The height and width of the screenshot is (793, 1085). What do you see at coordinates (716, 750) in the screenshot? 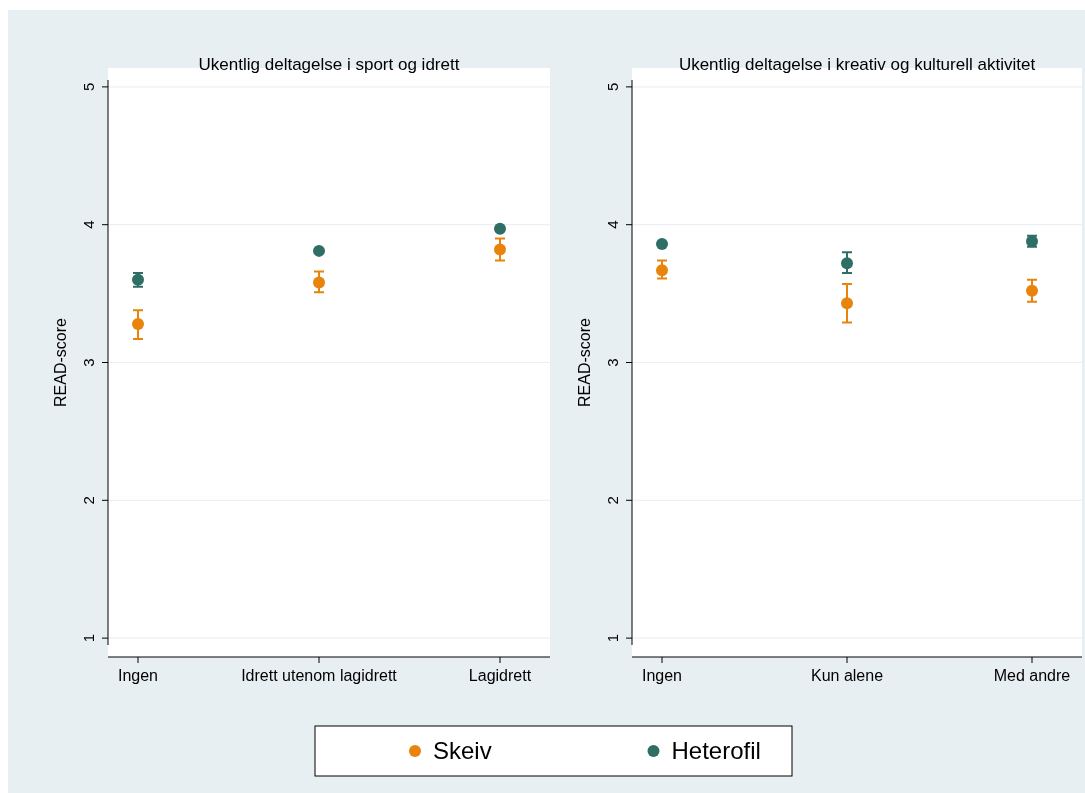
I see `legend-label: Heterofil` at bounding box center [716, 750].